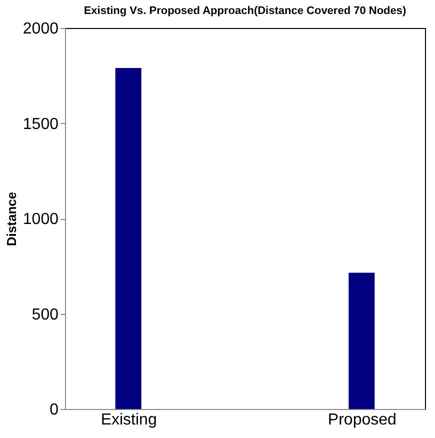 Image resolution: width=435 pixels, height=438 pixels. What do you see at coordinates (11, 219) in the screenshot?
I see `y-axis-title: Distance` at bounding box center [11, 219].